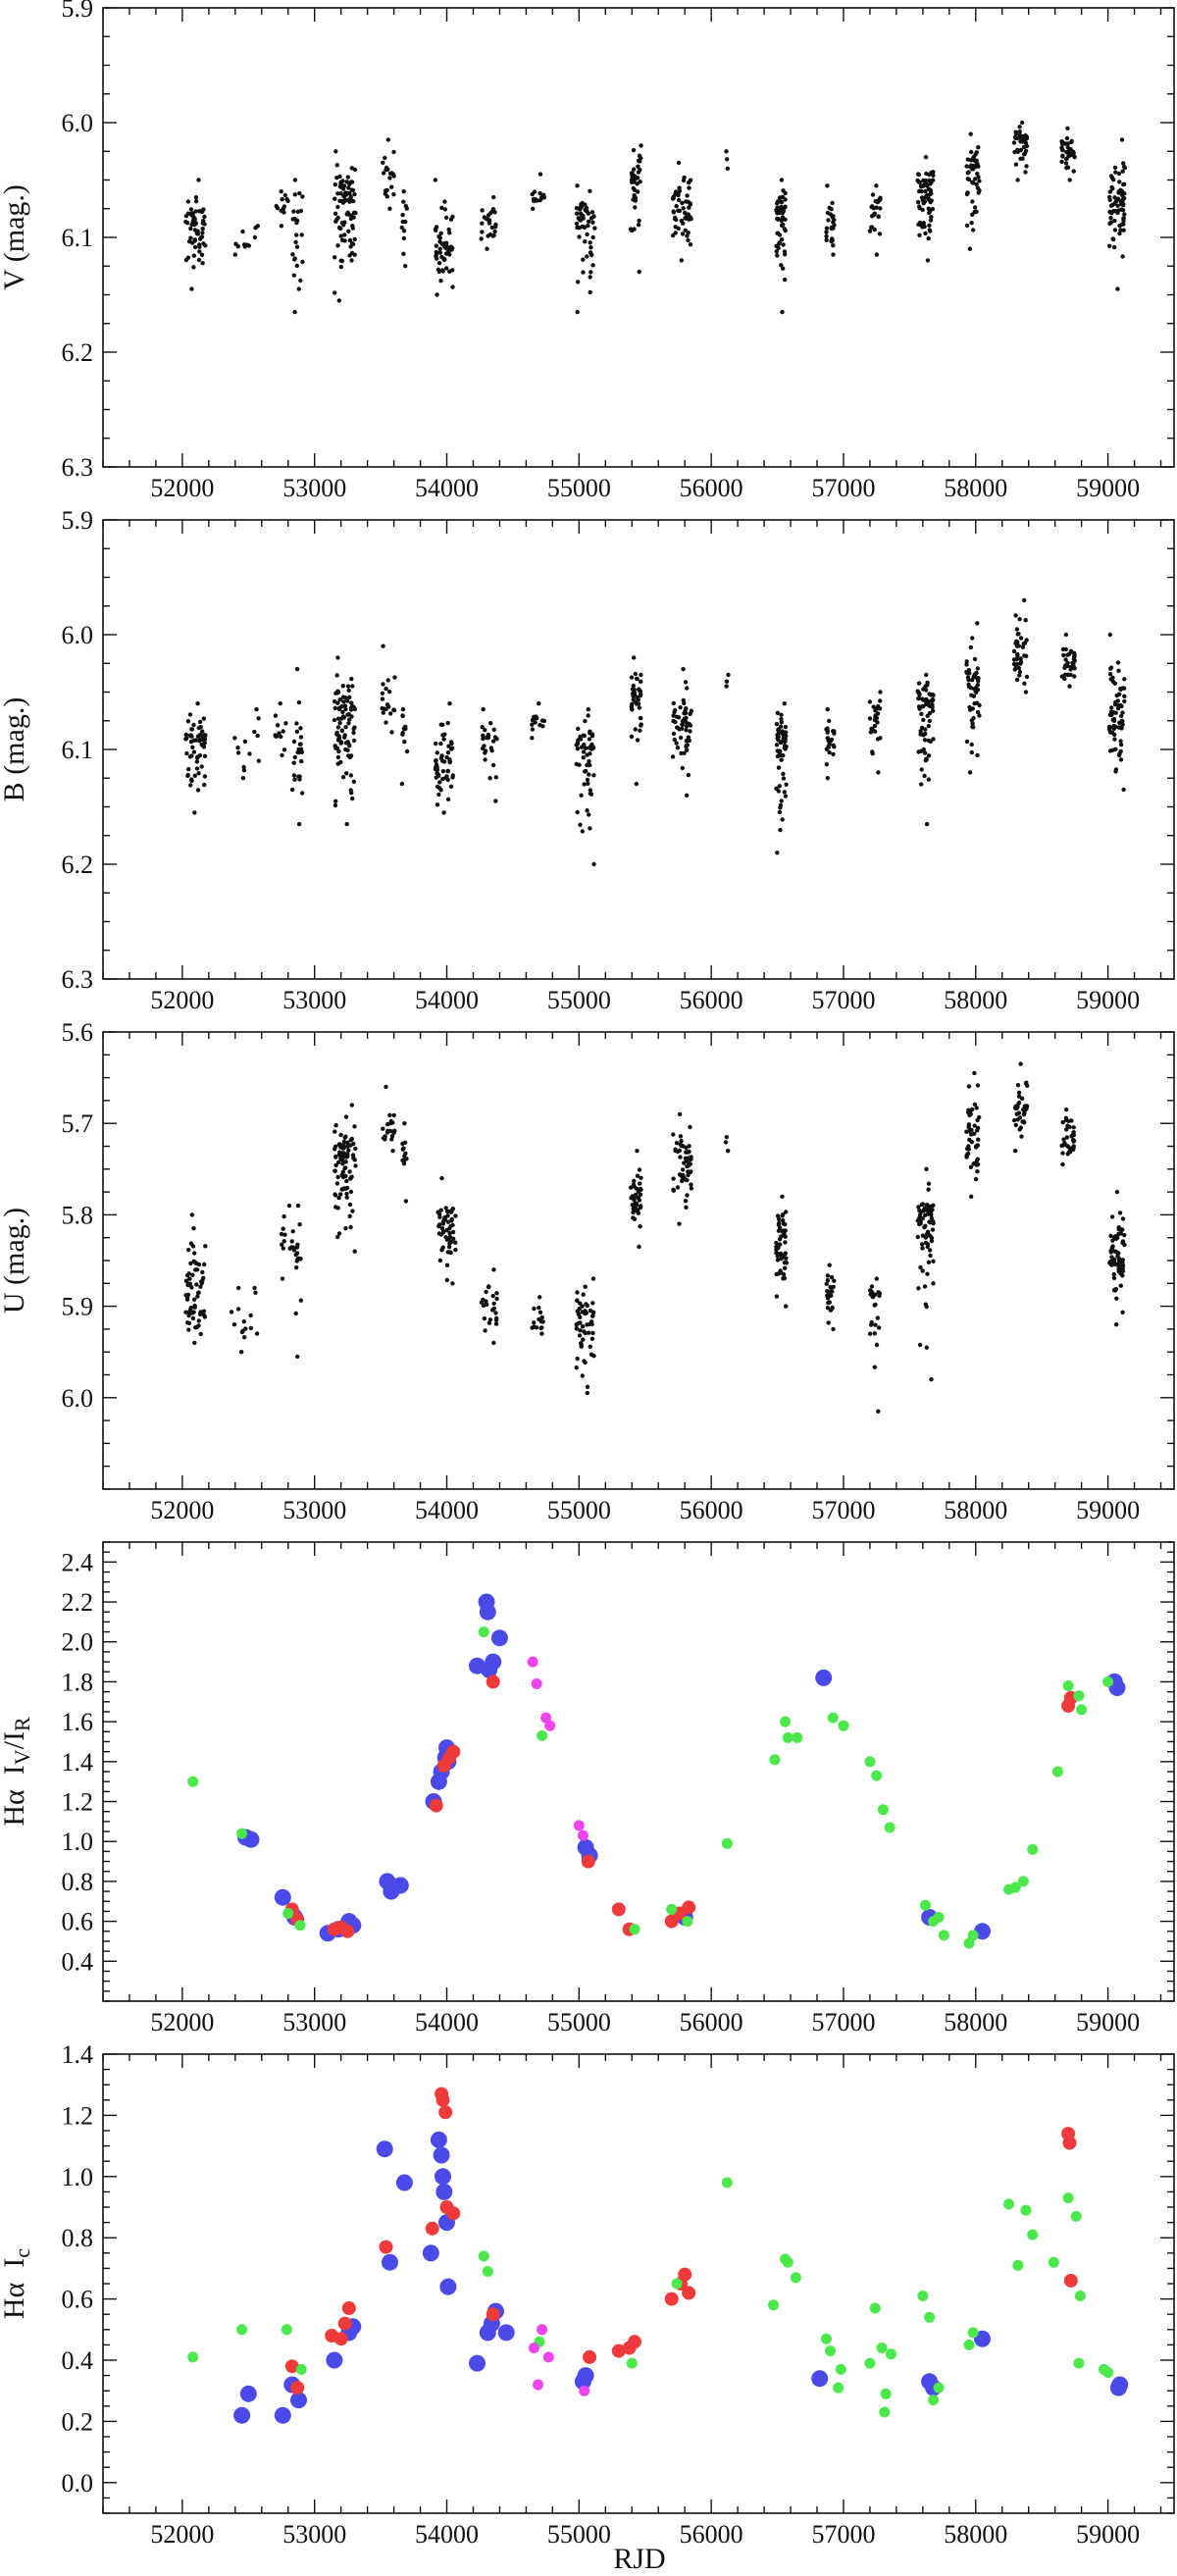 The width and height of the screenshot is (1177, 2576). I want to click on x-tick-label: 56000, so click(711, 1000).